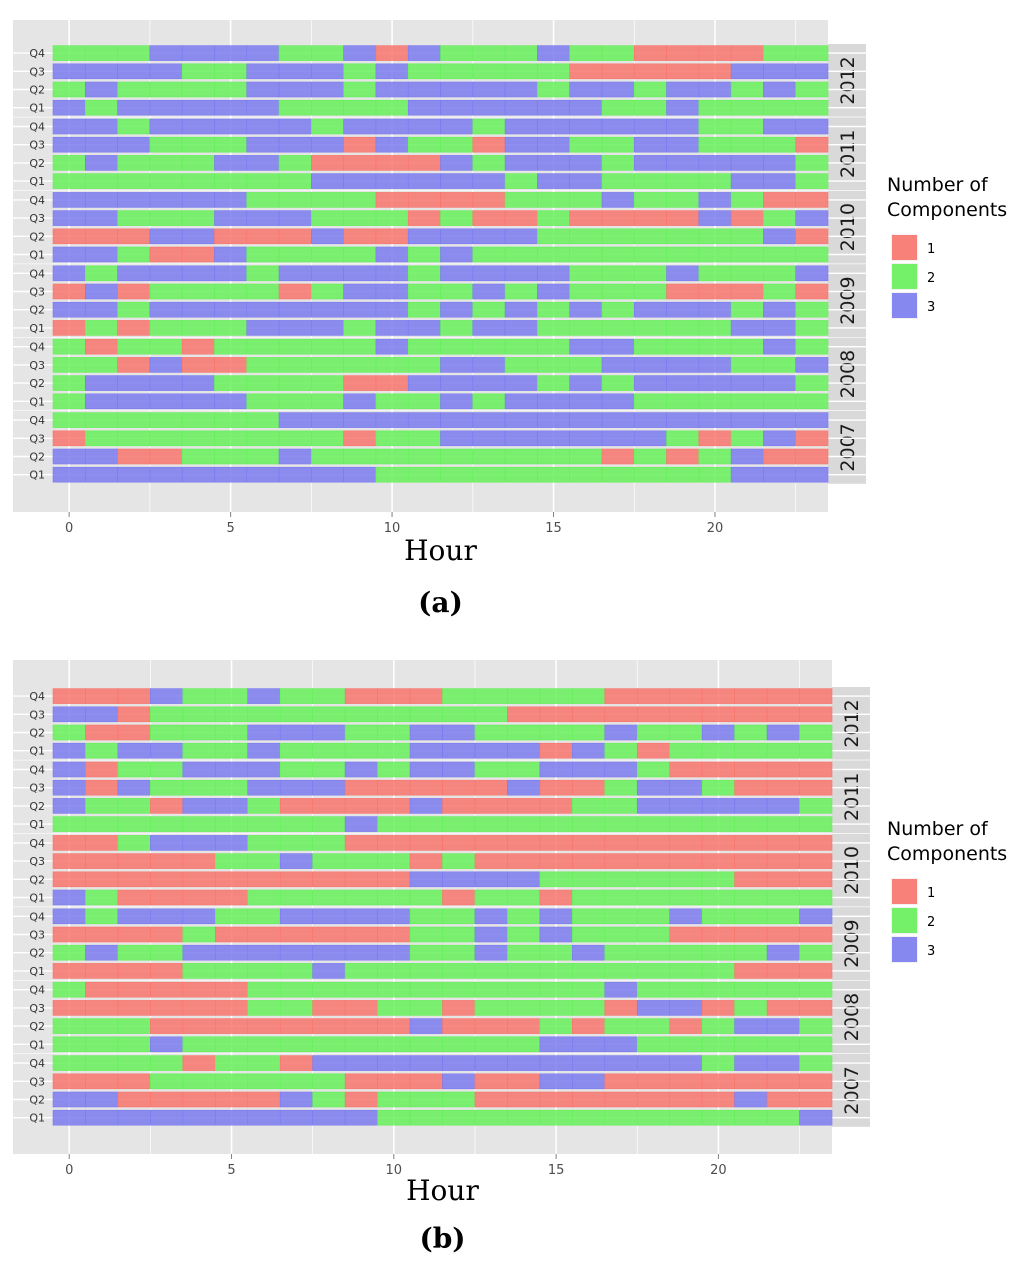 Image resolution: width=1024 pixels, height=1279 pixels. What do you see at coordinates (37, 127) in the screenshot?
I see `quarter-label: Q4` at bounding box center [37, 127].